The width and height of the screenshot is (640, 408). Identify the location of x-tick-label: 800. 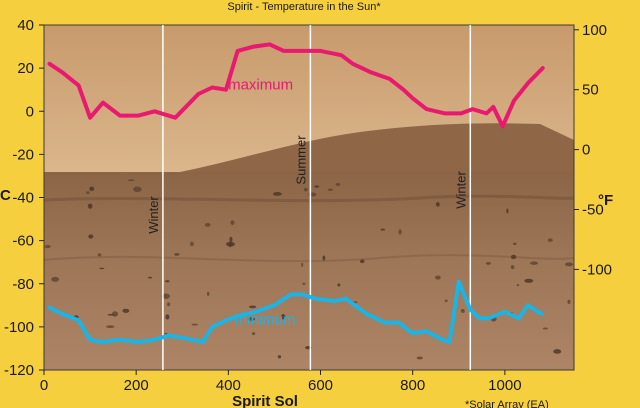
(412, 385).